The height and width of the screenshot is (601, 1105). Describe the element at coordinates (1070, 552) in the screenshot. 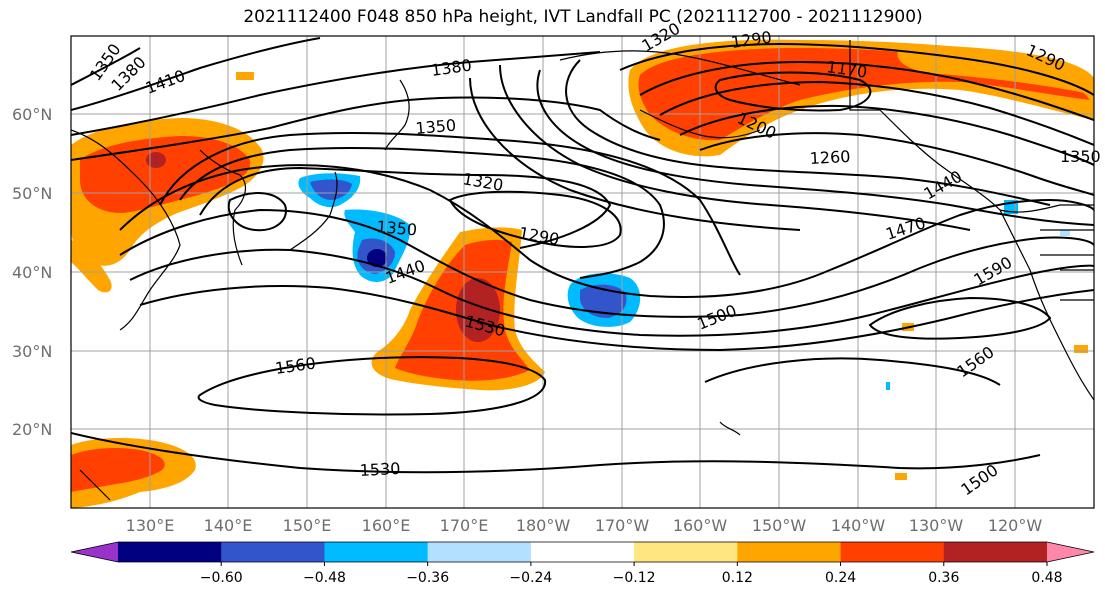

I see `colorbar-extend-max` at that location.